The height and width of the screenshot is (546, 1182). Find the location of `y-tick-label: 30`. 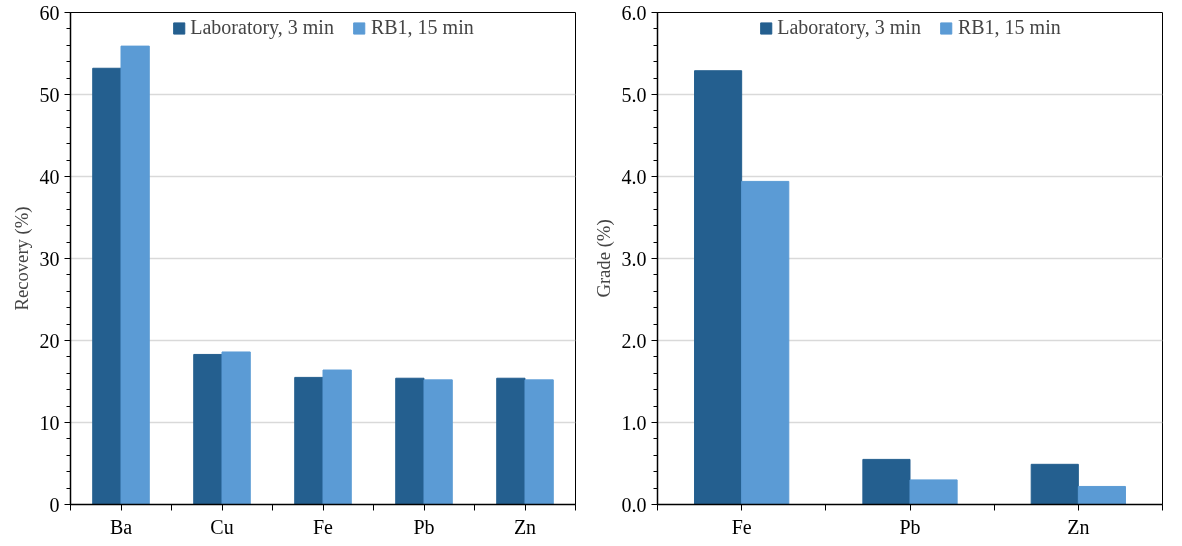

y-tick-label: 30 is located at coordinates (49, 258).